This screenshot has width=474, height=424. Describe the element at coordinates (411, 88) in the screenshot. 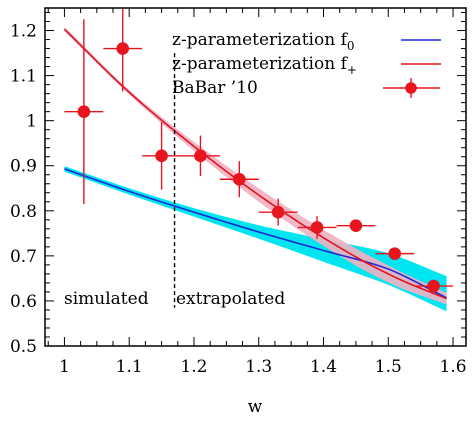

I see `legend-swatch-marker` at that location.